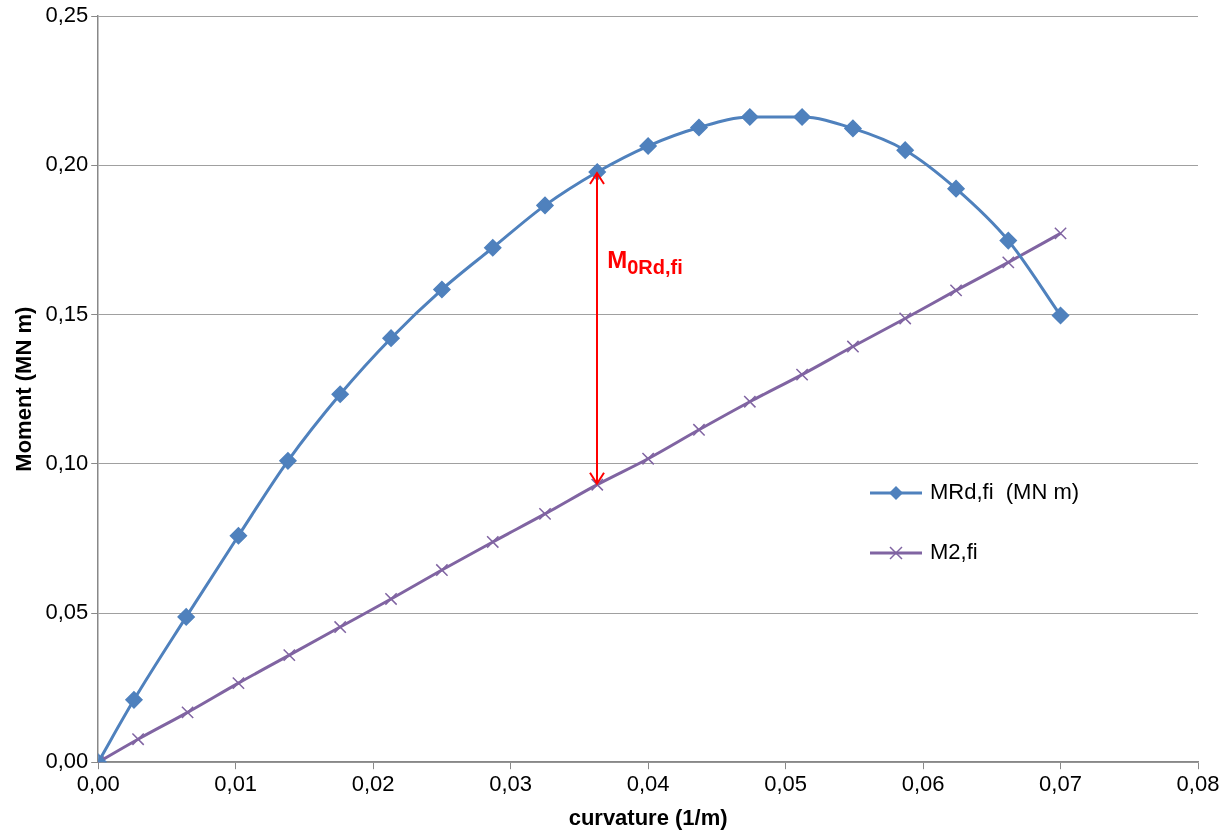 The width and height of the screenshot is (1228, 840). What do you see at coordinates (67, 462) in the screenshot?
I see `y-tick-label: 0,10` at bounding box center [67, 462].